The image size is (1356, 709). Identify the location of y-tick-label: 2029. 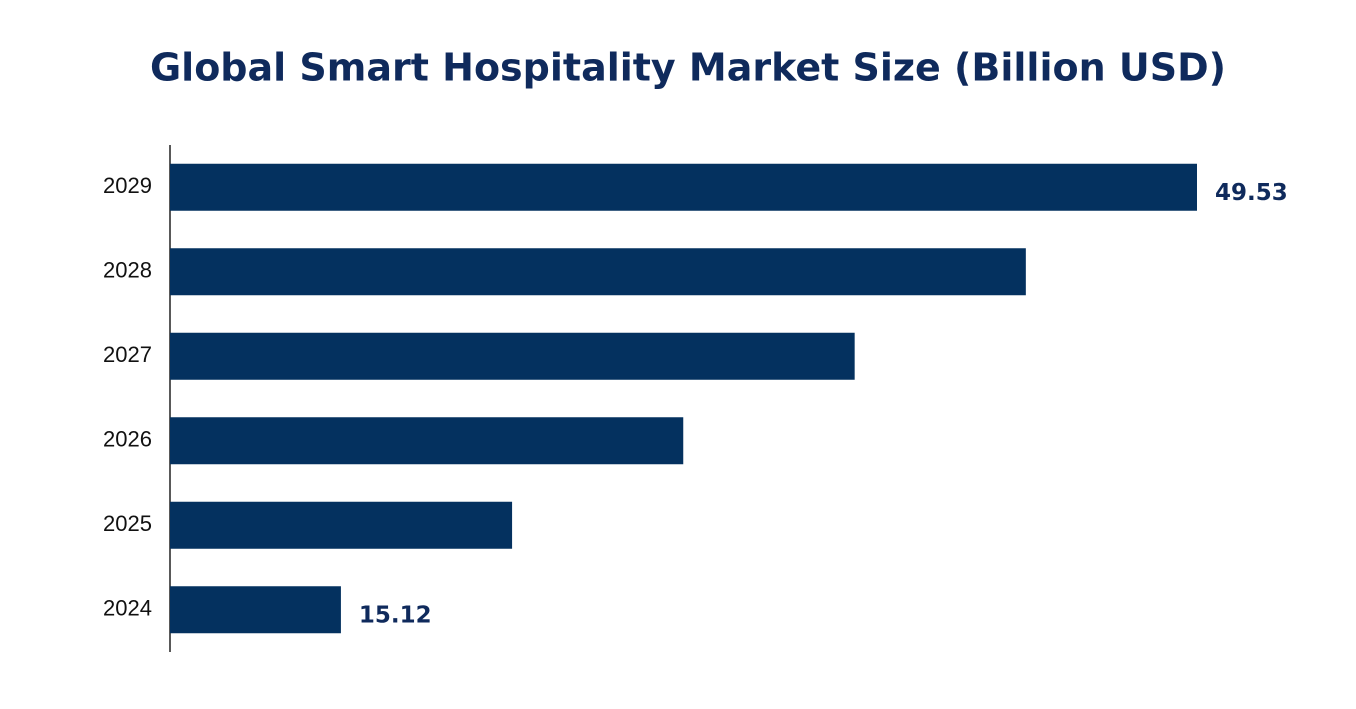
(127, 185).